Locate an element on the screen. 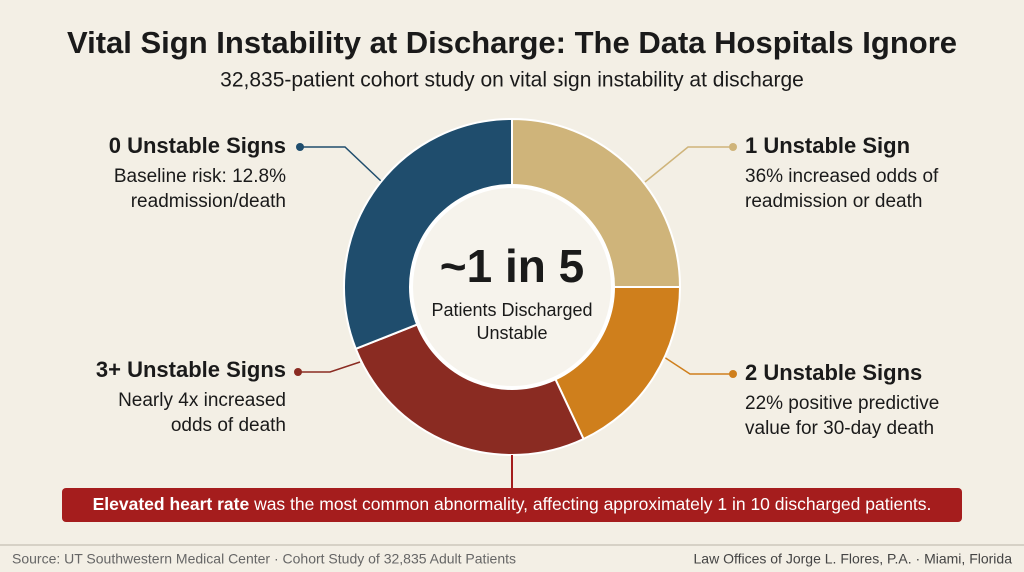  category-label: 2 Unstable Signs is located at coordinates (833, 372).